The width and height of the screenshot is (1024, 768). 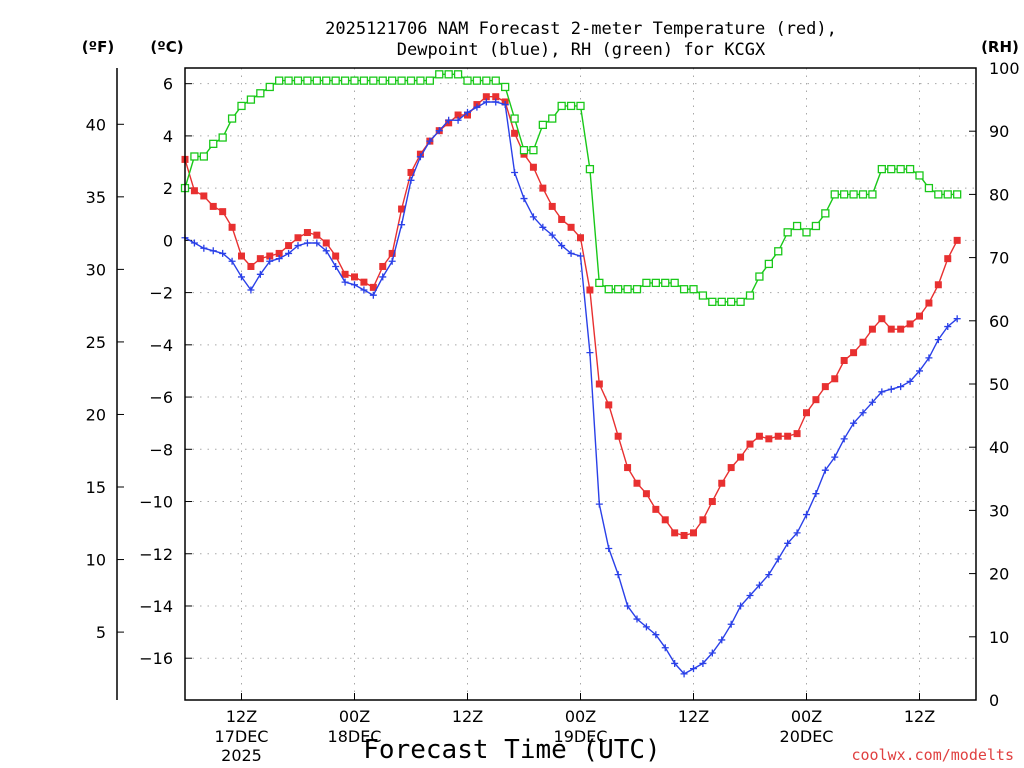 What do you see at coordinates (168, 84) in the screenshot?
I see `celsius-tick-label: 6` at bounding box center [168, 84].